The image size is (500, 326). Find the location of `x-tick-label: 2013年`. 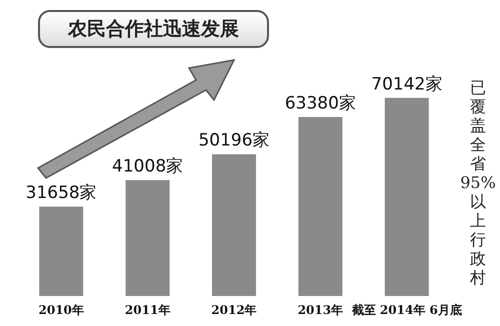

x-tick-label: 2013年 is located at coordinates (321, 310).